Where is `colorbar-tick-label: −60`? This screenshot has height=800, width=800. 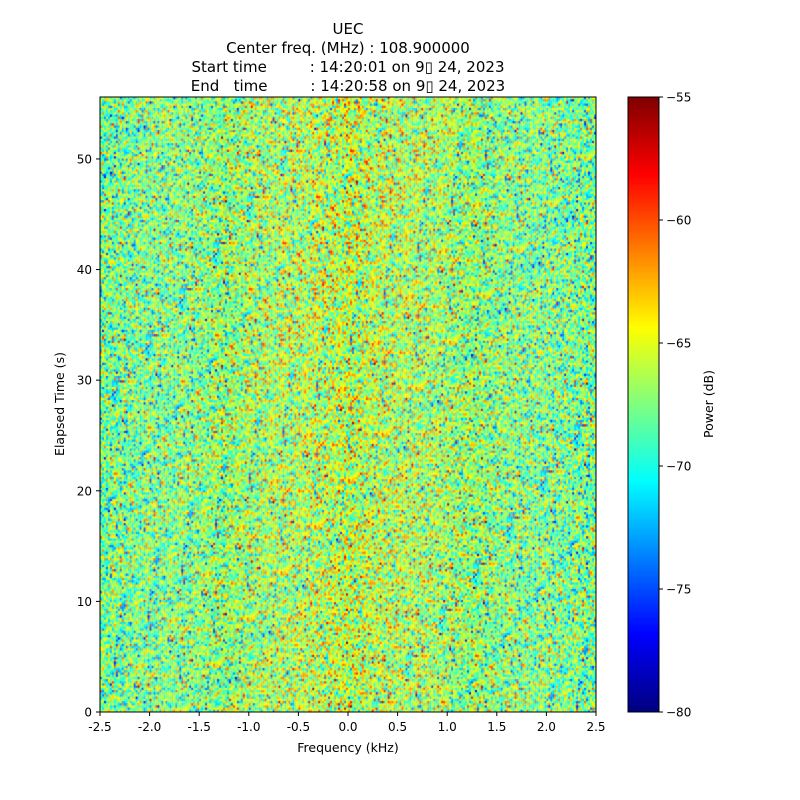
colorbar-tick-label: −60 is located at coordinates (678, 221).